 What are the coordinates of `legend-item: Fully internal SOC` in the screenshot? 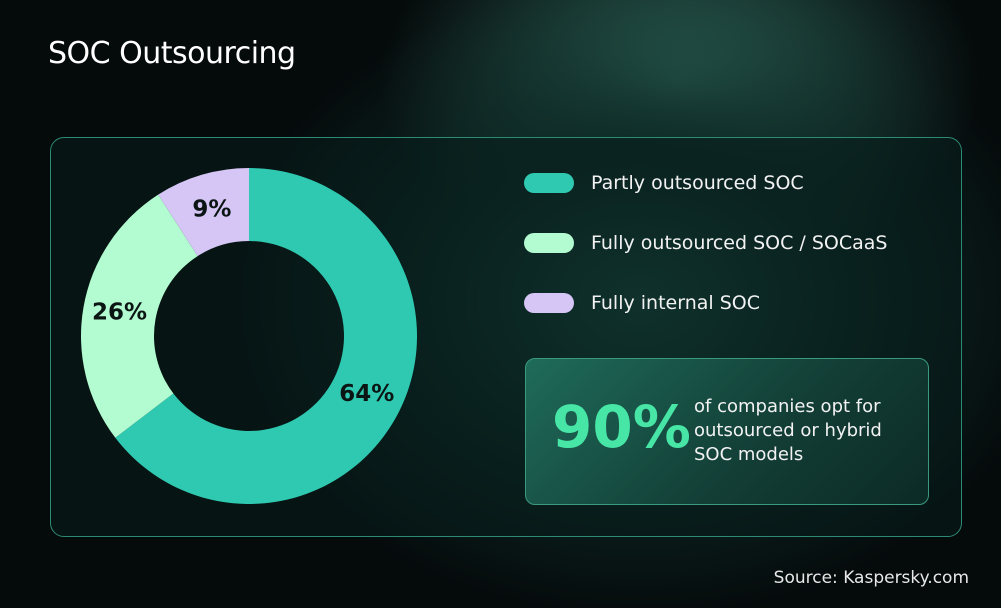 It's located at (642, 303).